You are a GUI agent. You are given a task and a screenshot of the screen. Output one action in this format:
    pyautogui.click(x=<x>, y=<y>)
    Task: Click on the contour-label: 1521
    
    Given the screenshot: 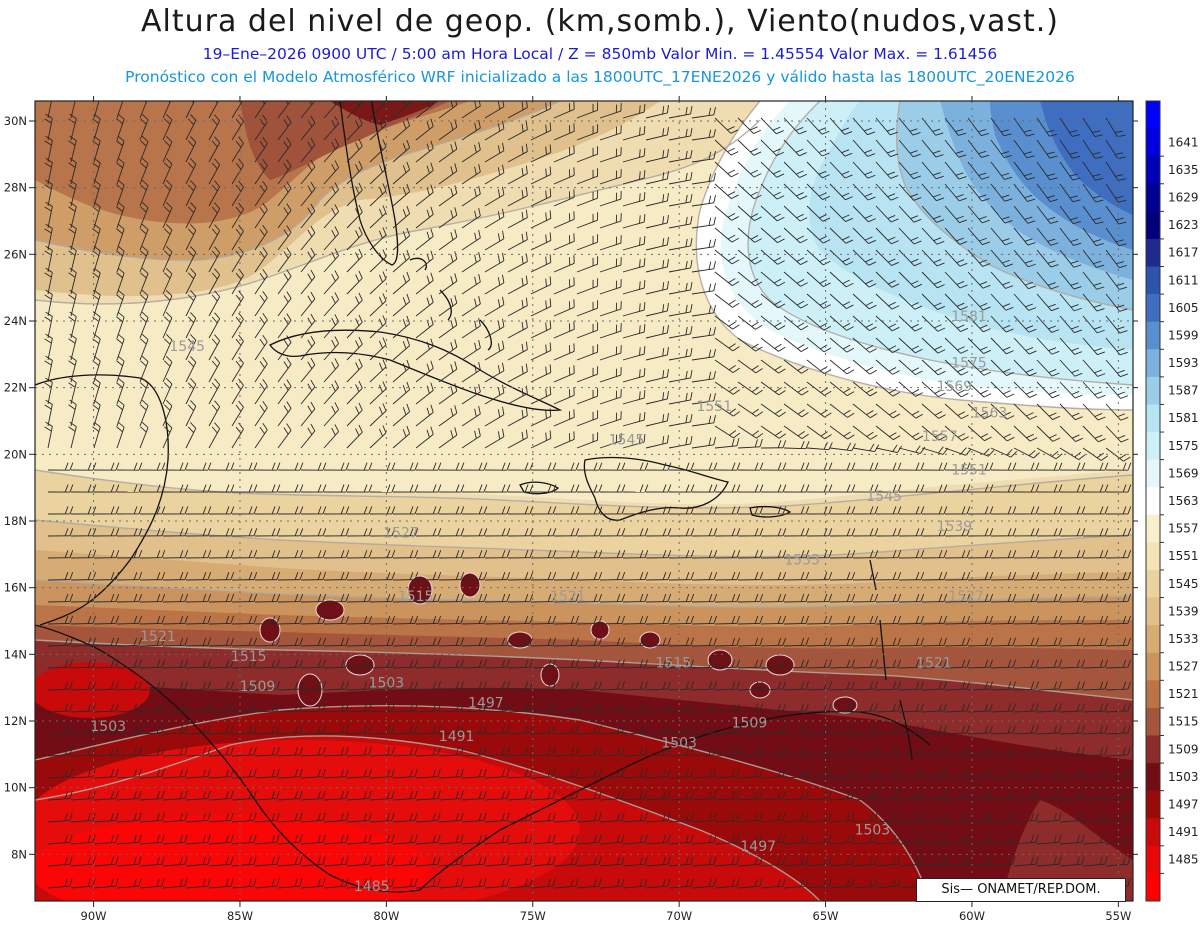 What is the action you would take?
    pyautogui.click(x=158, y=637)
    